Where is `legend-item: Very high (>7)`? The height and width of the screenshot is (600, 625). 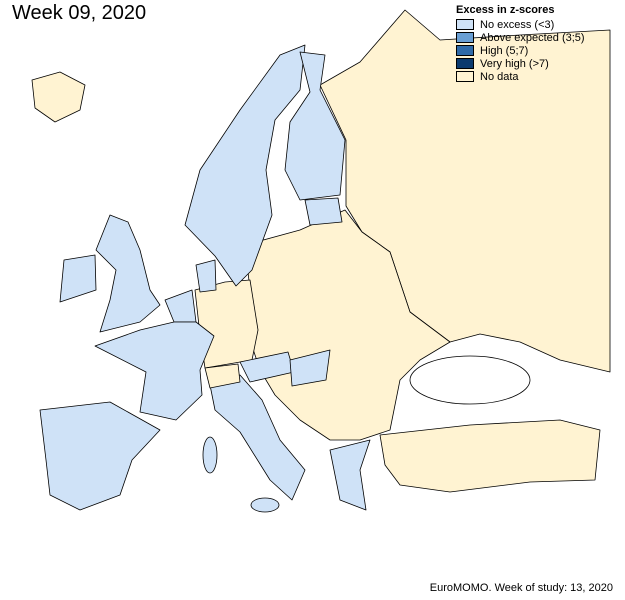 legend-item: Very high (>7) is located at coordinates (520, 63).